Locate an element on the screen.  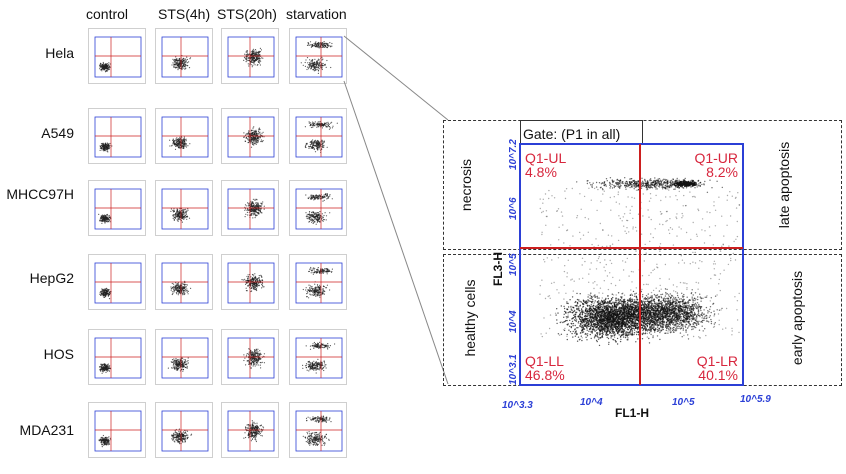
row-label-hela: Hela is located at coordinates (59, 53).